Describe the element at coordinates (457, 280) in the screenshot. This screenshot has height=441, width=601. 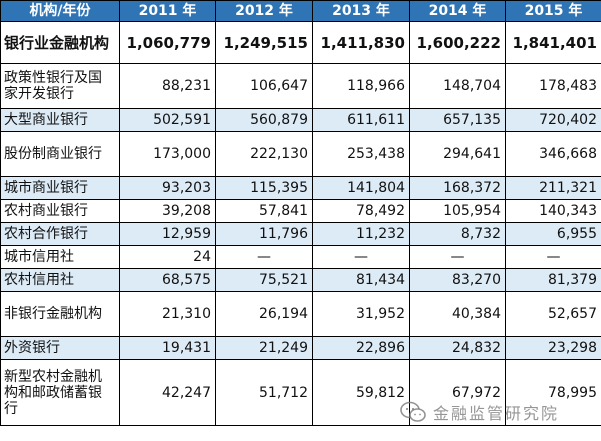
I see `cell-value: 83,270` at that location.